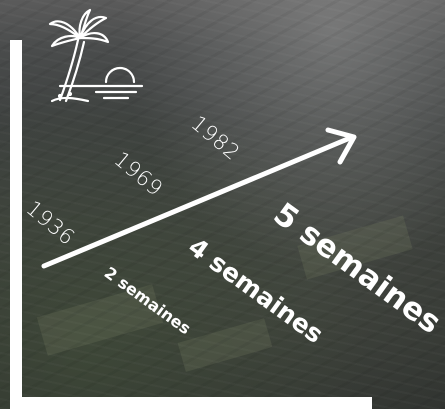 The height and width of the screenshot is (409, 445). What do you see at coordinates (191, 403) in the screenshot?
I see `horizontal-axis` at bounding box center [191, 403].